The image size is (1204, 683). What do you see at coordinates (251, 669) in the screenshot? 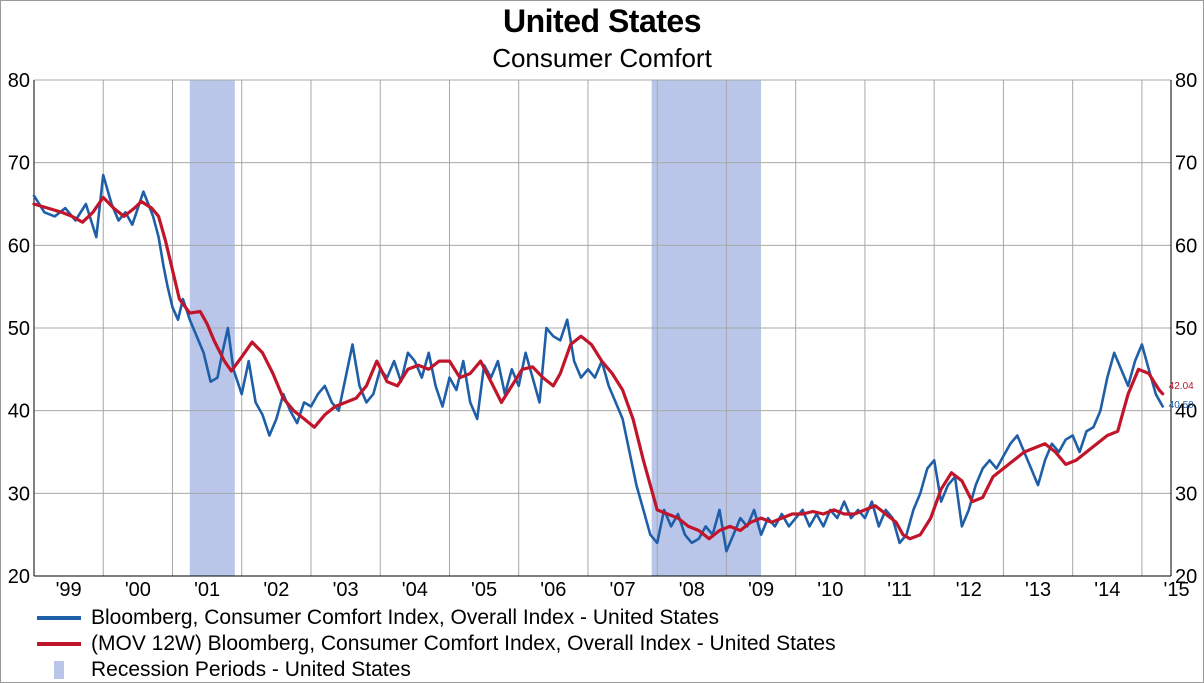
I see `legend-label: Recession Periods - United States` at bounding box center [251, 669].